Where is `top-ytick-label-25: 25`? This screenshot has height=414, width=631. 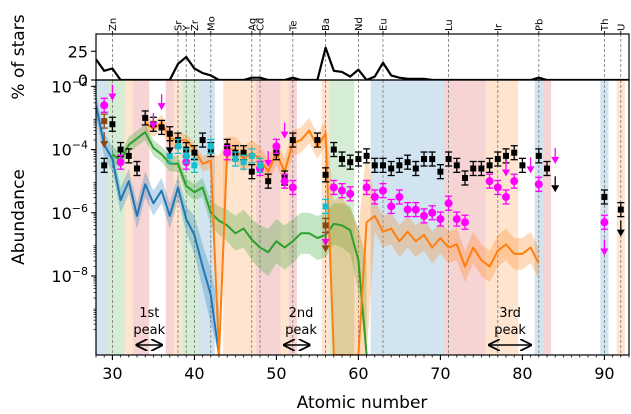
top-ytick-label-25: 25 is located at coordinates (78, 51).